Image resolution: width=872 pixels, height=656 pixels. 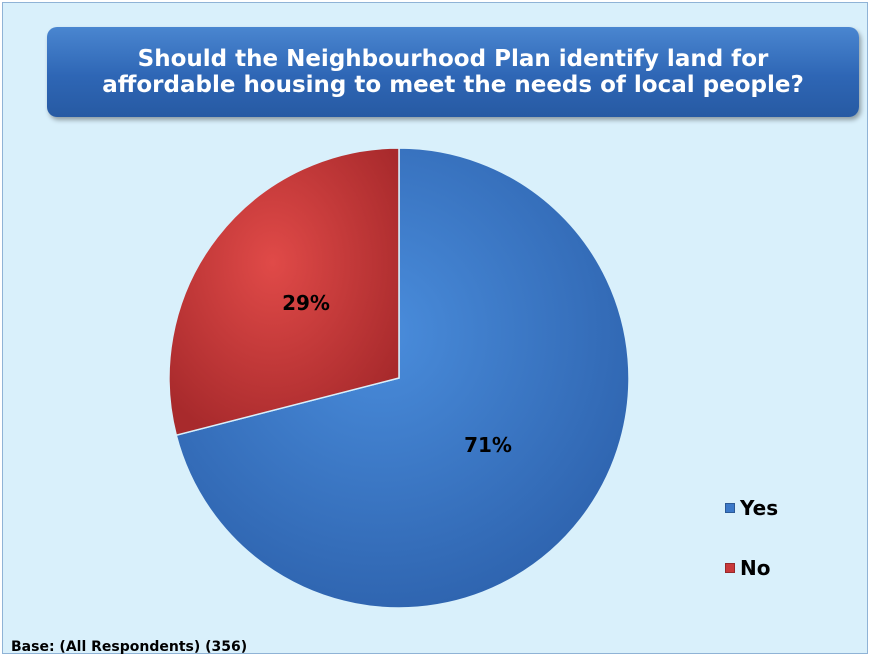 I want to click on legend-swatch-no, so click(x=730, y=568).